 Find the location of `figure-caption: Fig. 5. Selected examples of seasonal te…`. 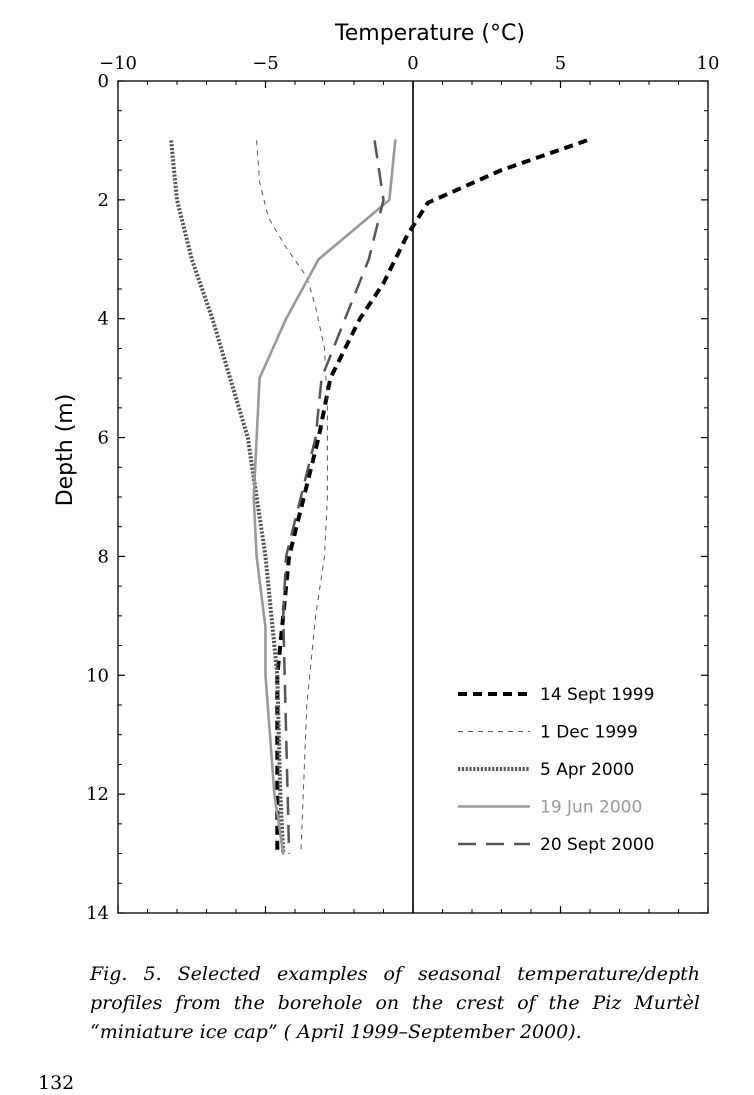

figure-caption: Fig. 5. Selected examples of seasonal te… is located at coordinates (395, 1003).